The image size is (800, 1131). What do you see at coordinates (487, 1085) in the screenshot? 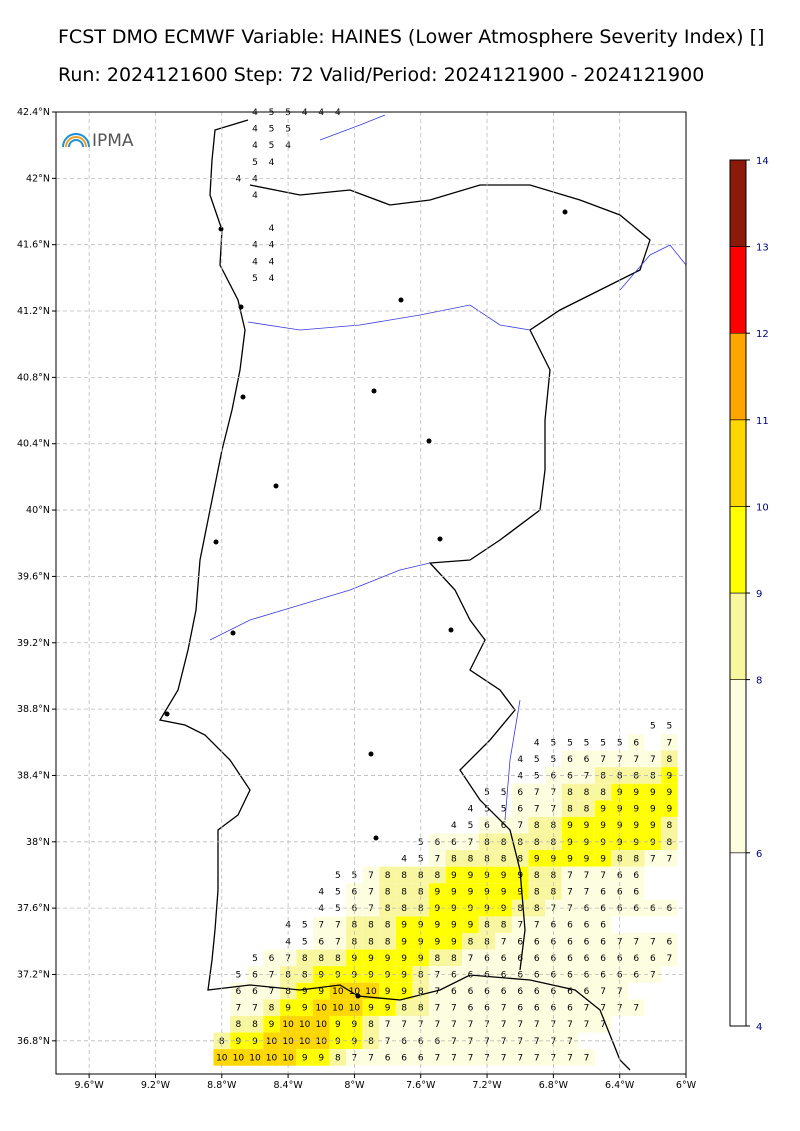
I see `lon-label: 7.2°W` at bounding box center [487, 1085].